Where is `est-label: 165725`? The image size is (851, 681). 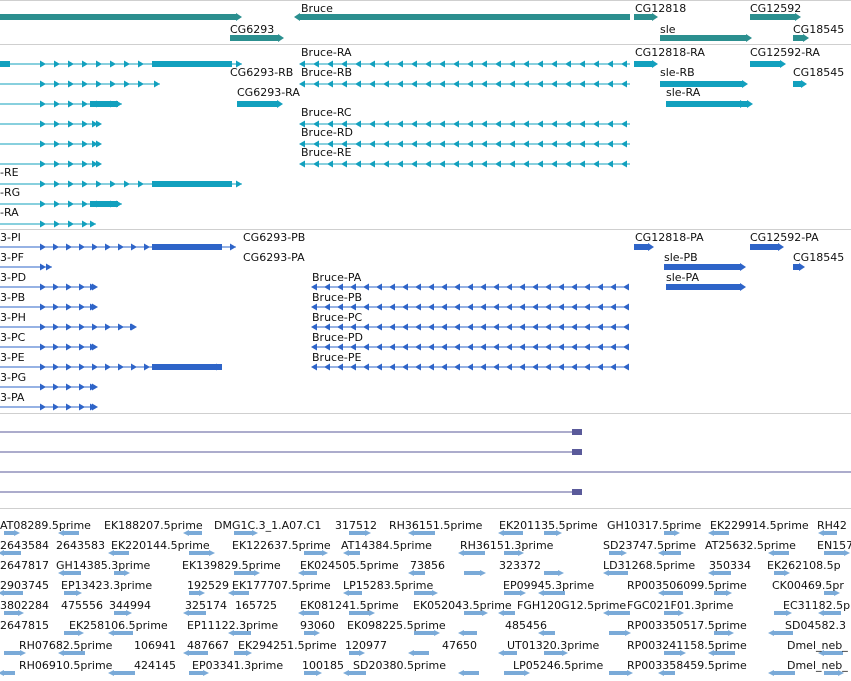
est-label: 165725 is located at coordinates (256, 605).